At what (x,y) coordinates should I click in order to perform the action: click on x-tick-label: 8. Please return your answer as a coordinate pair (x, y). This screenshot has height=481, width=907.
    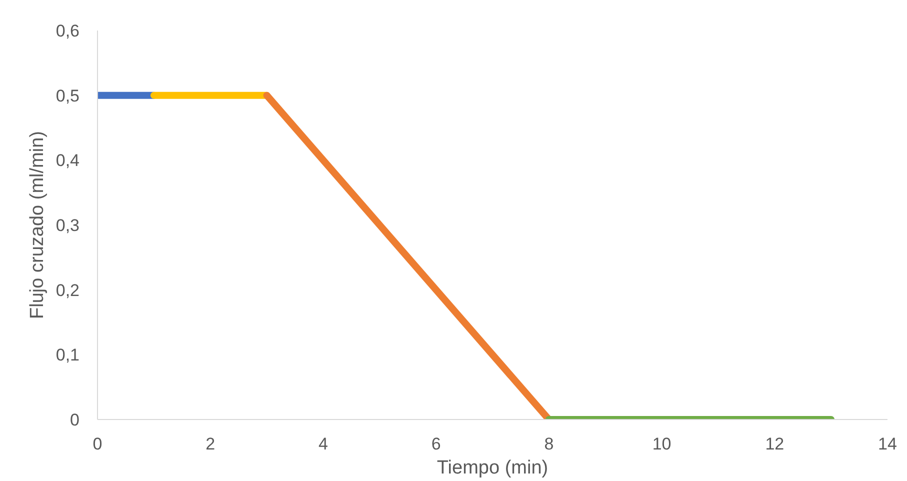
    Looking at the image, I should click on (549, 444).